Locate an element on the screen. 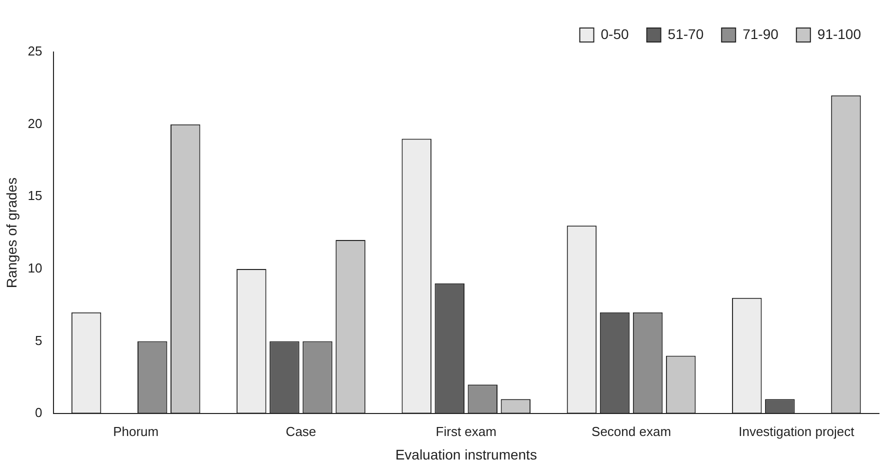  x-tick-label: Case is located at coordinates (301, 431).